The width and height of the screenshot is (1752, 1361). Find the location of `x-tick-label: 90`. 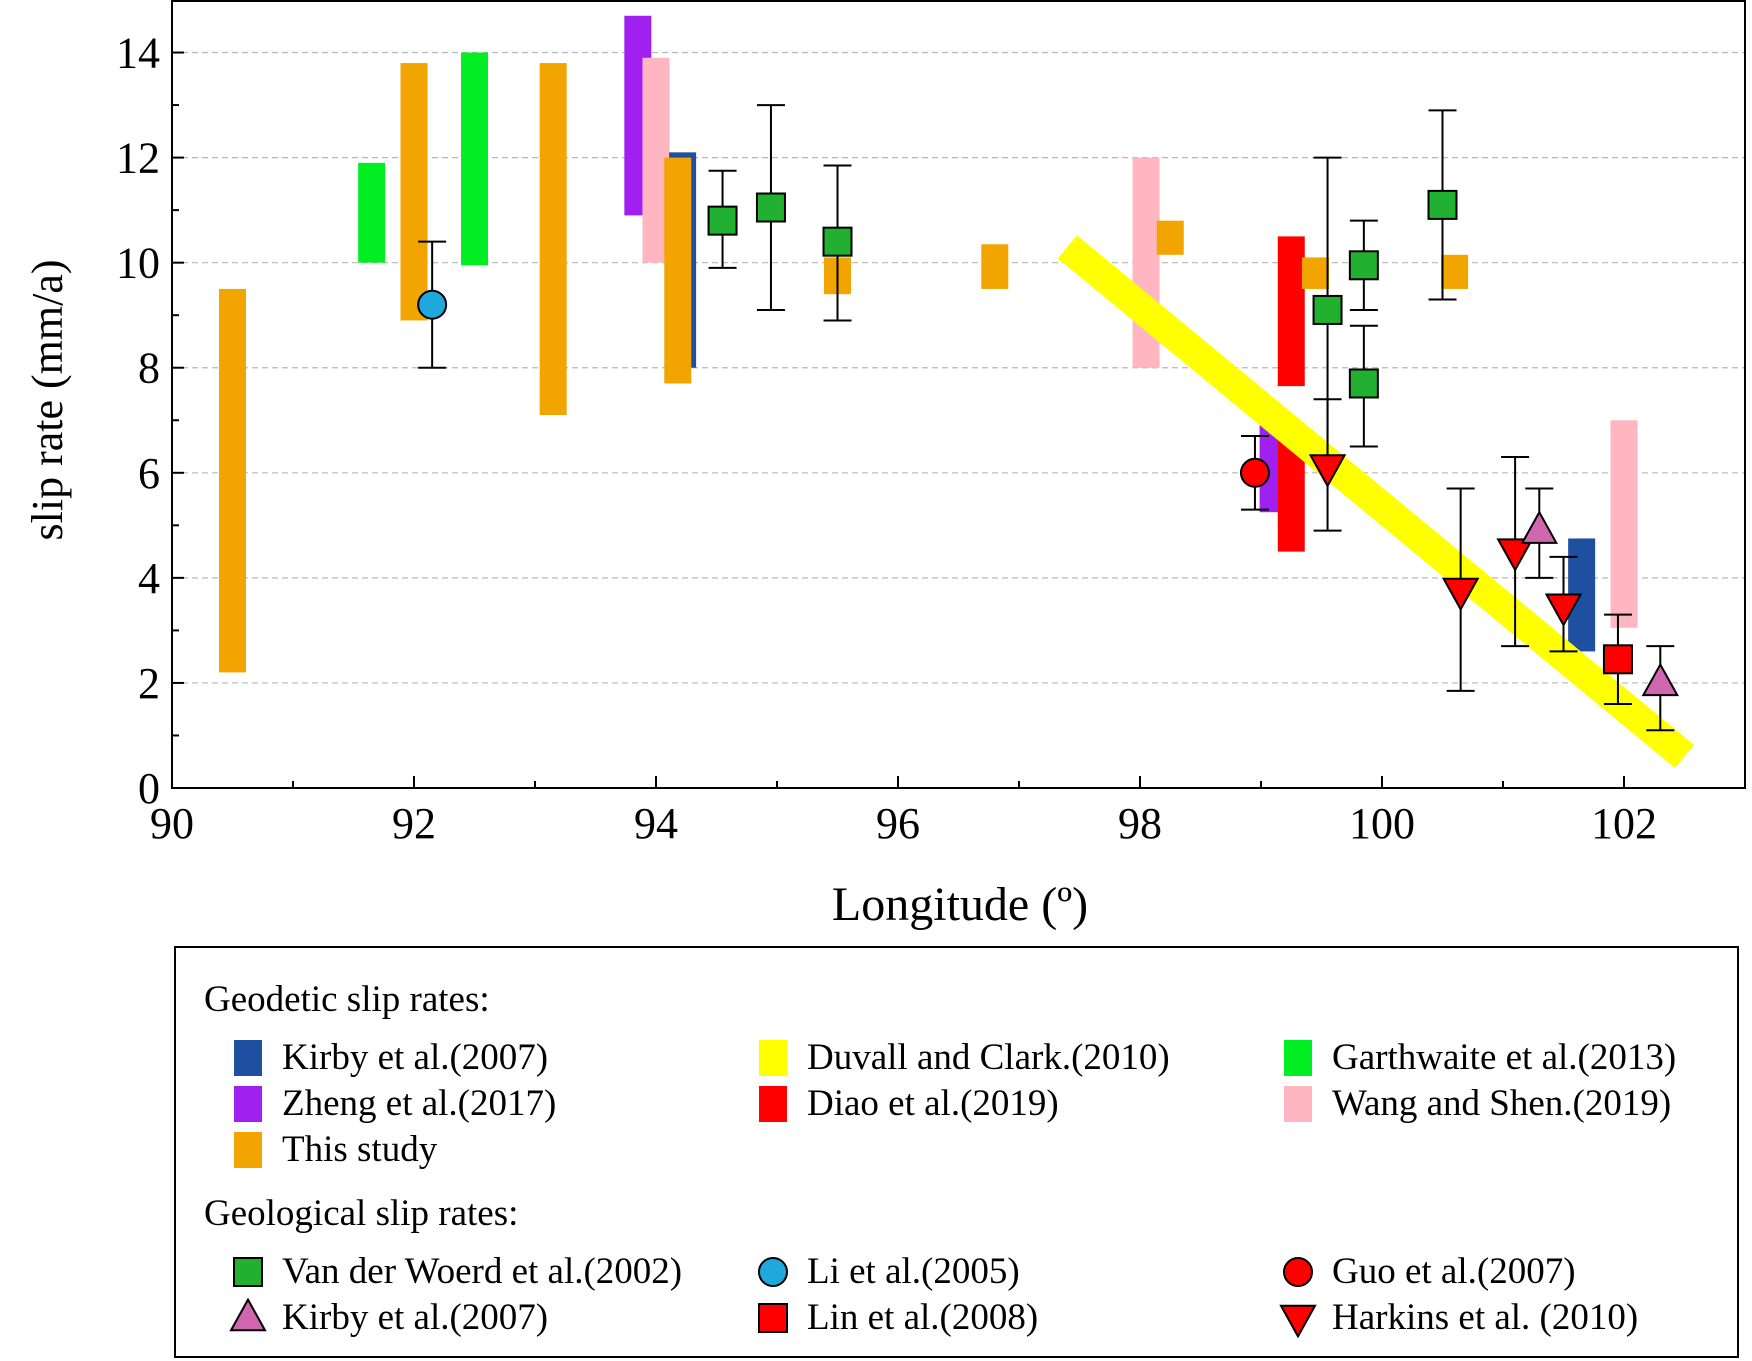

x-tick-label: 90 is located at coordinates (172, 823).